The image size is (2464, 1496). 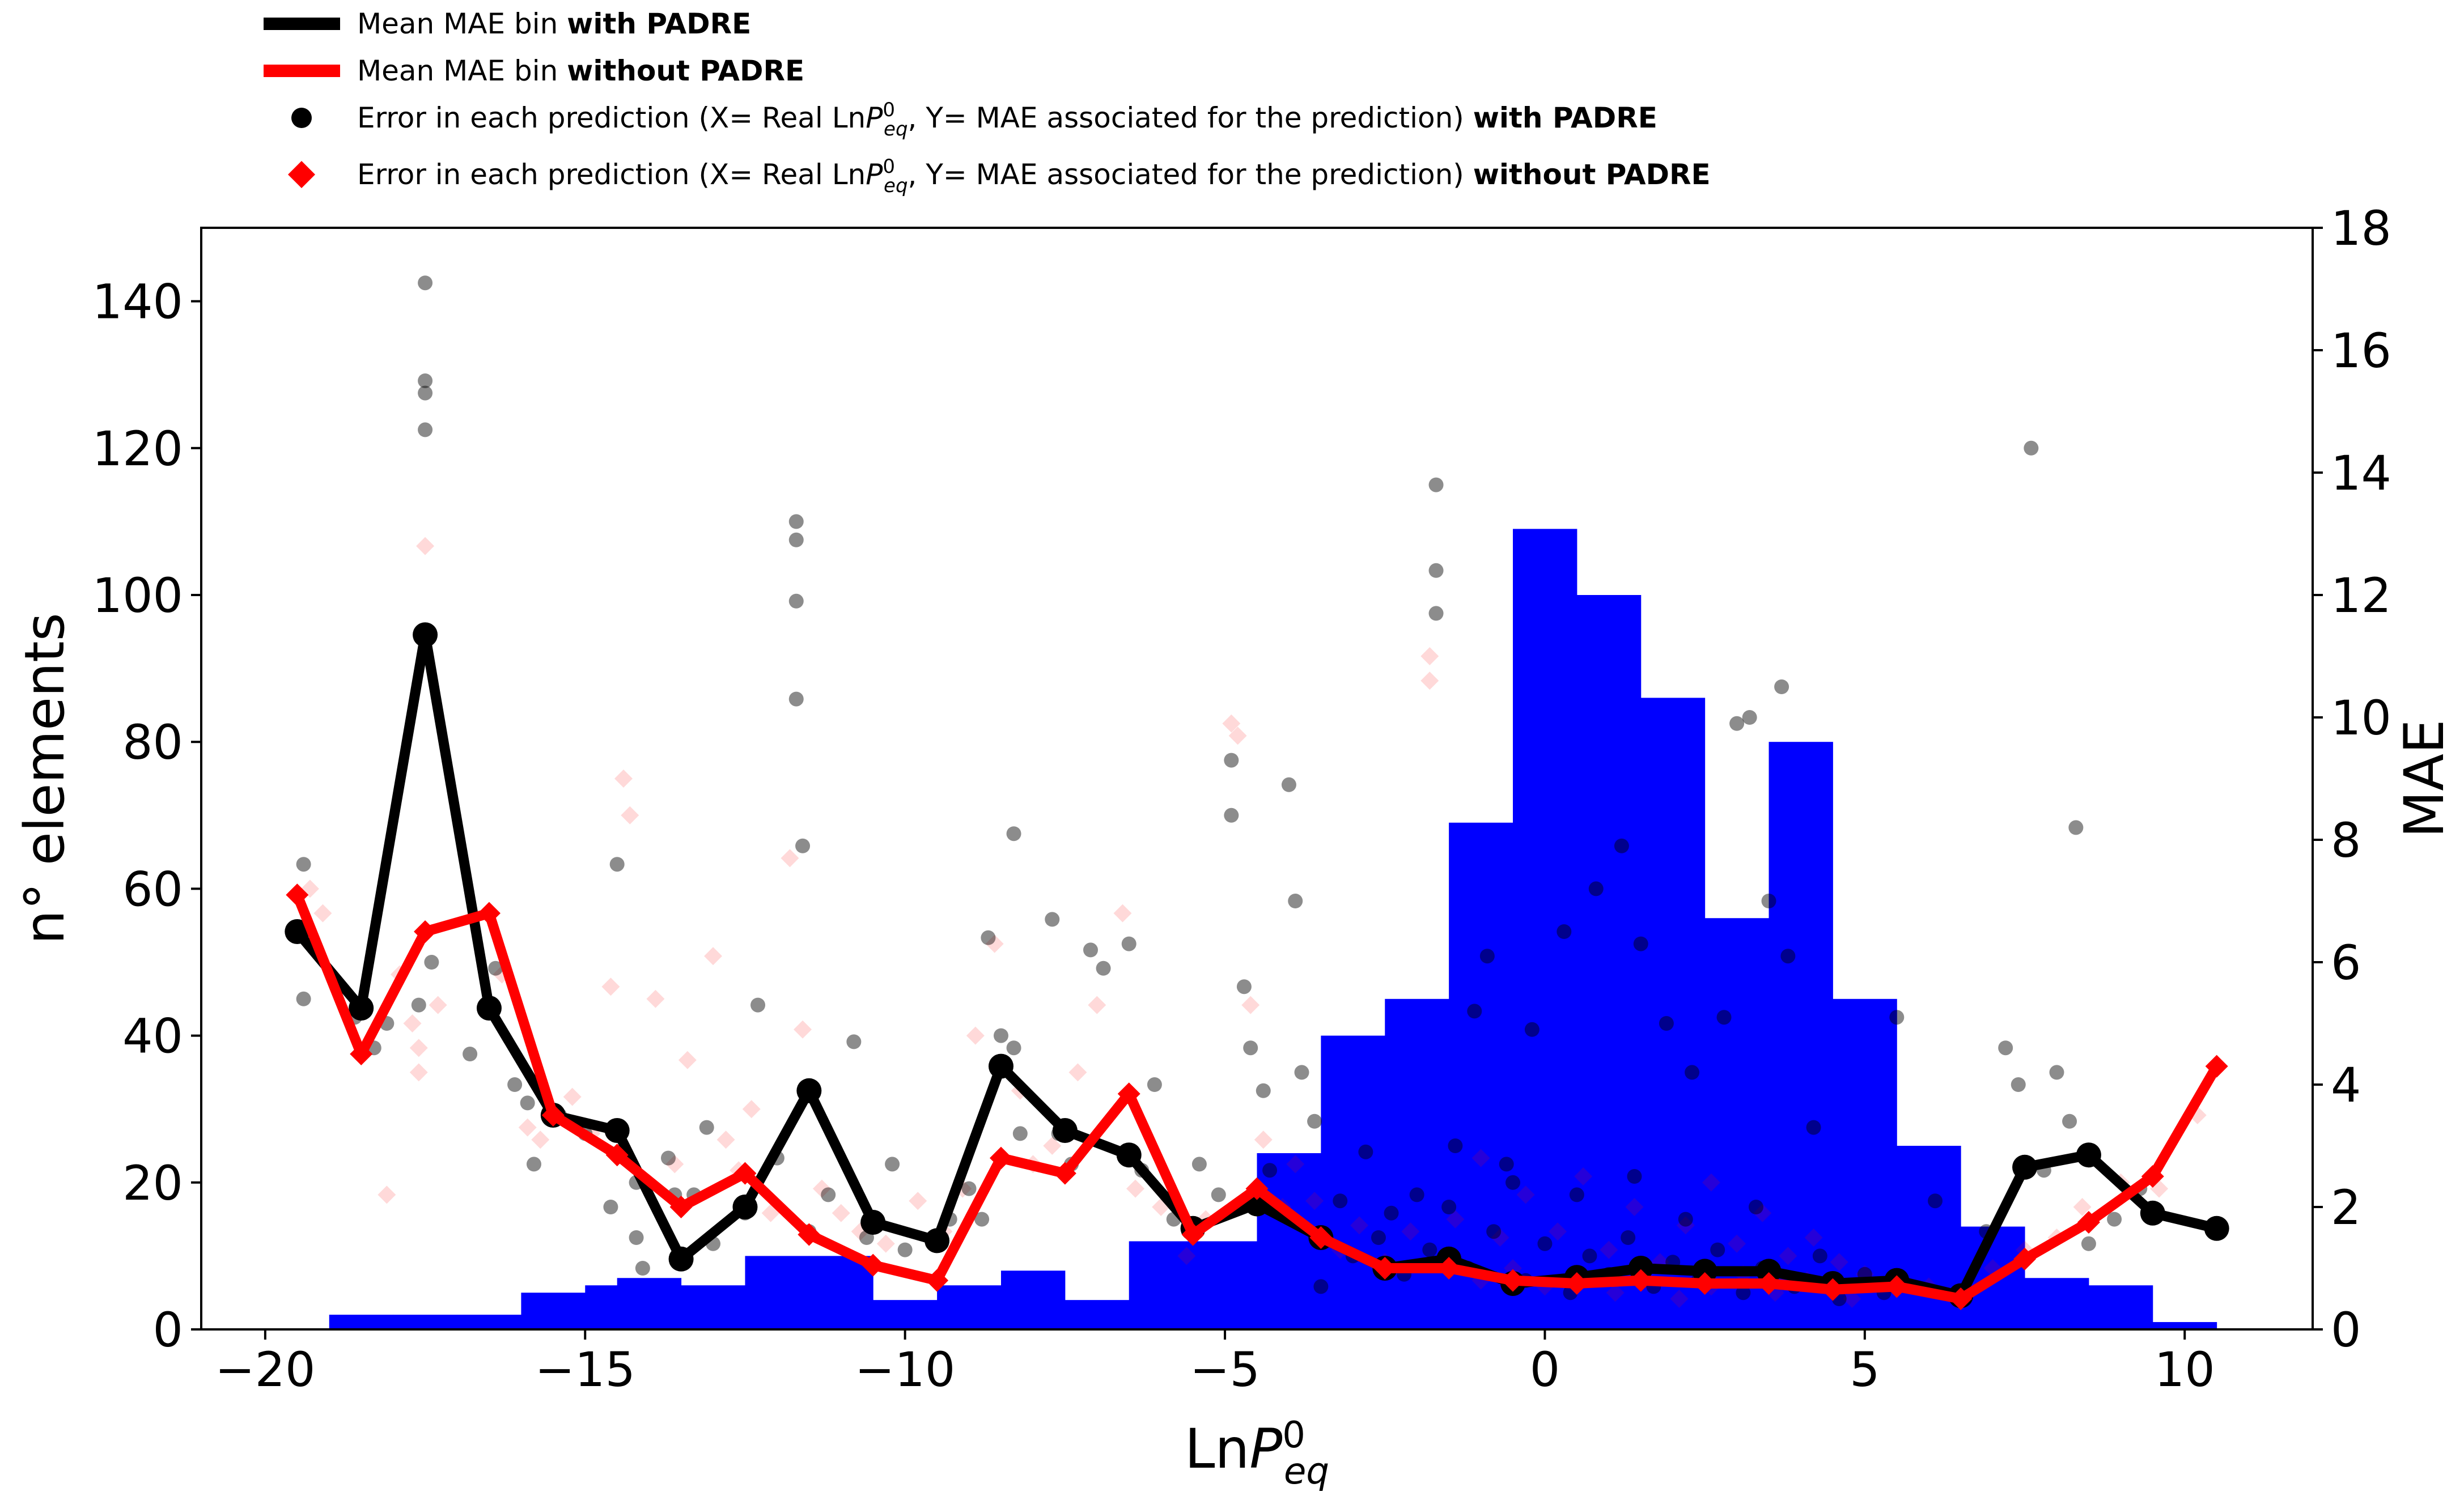 I want to click on y-left-tick-label: 140, so click(x=137, y=302).